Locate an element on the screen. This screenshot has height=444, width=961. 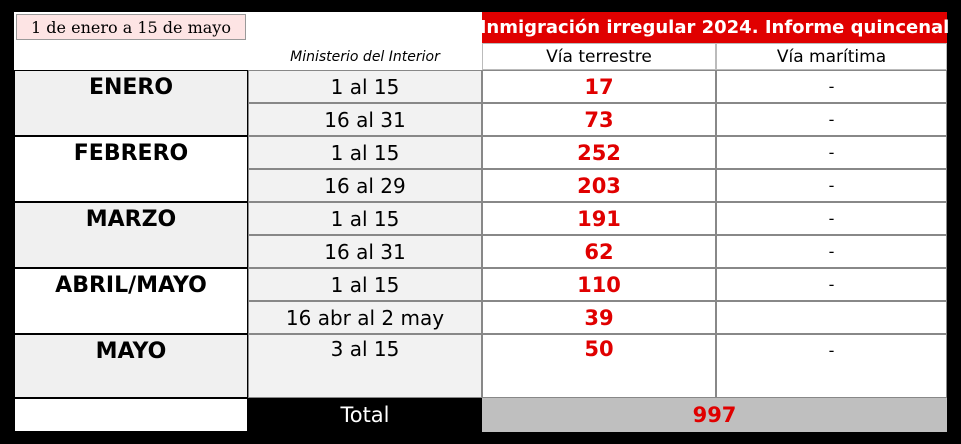
land-count: 39 is located at coordinates (599, 317).